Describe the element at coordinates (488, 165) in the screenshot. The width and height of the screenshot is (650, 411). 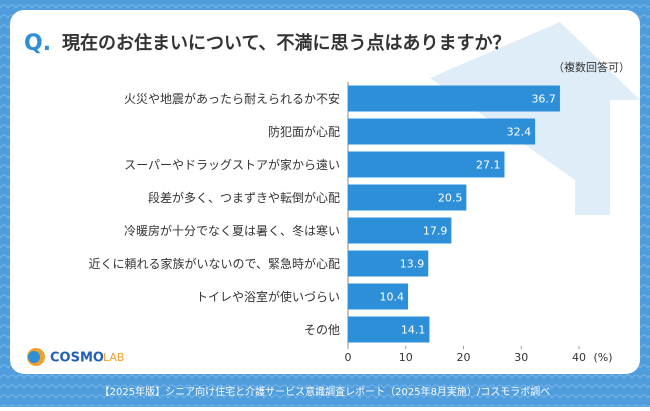
I see `value-label: 27.1` at that location.